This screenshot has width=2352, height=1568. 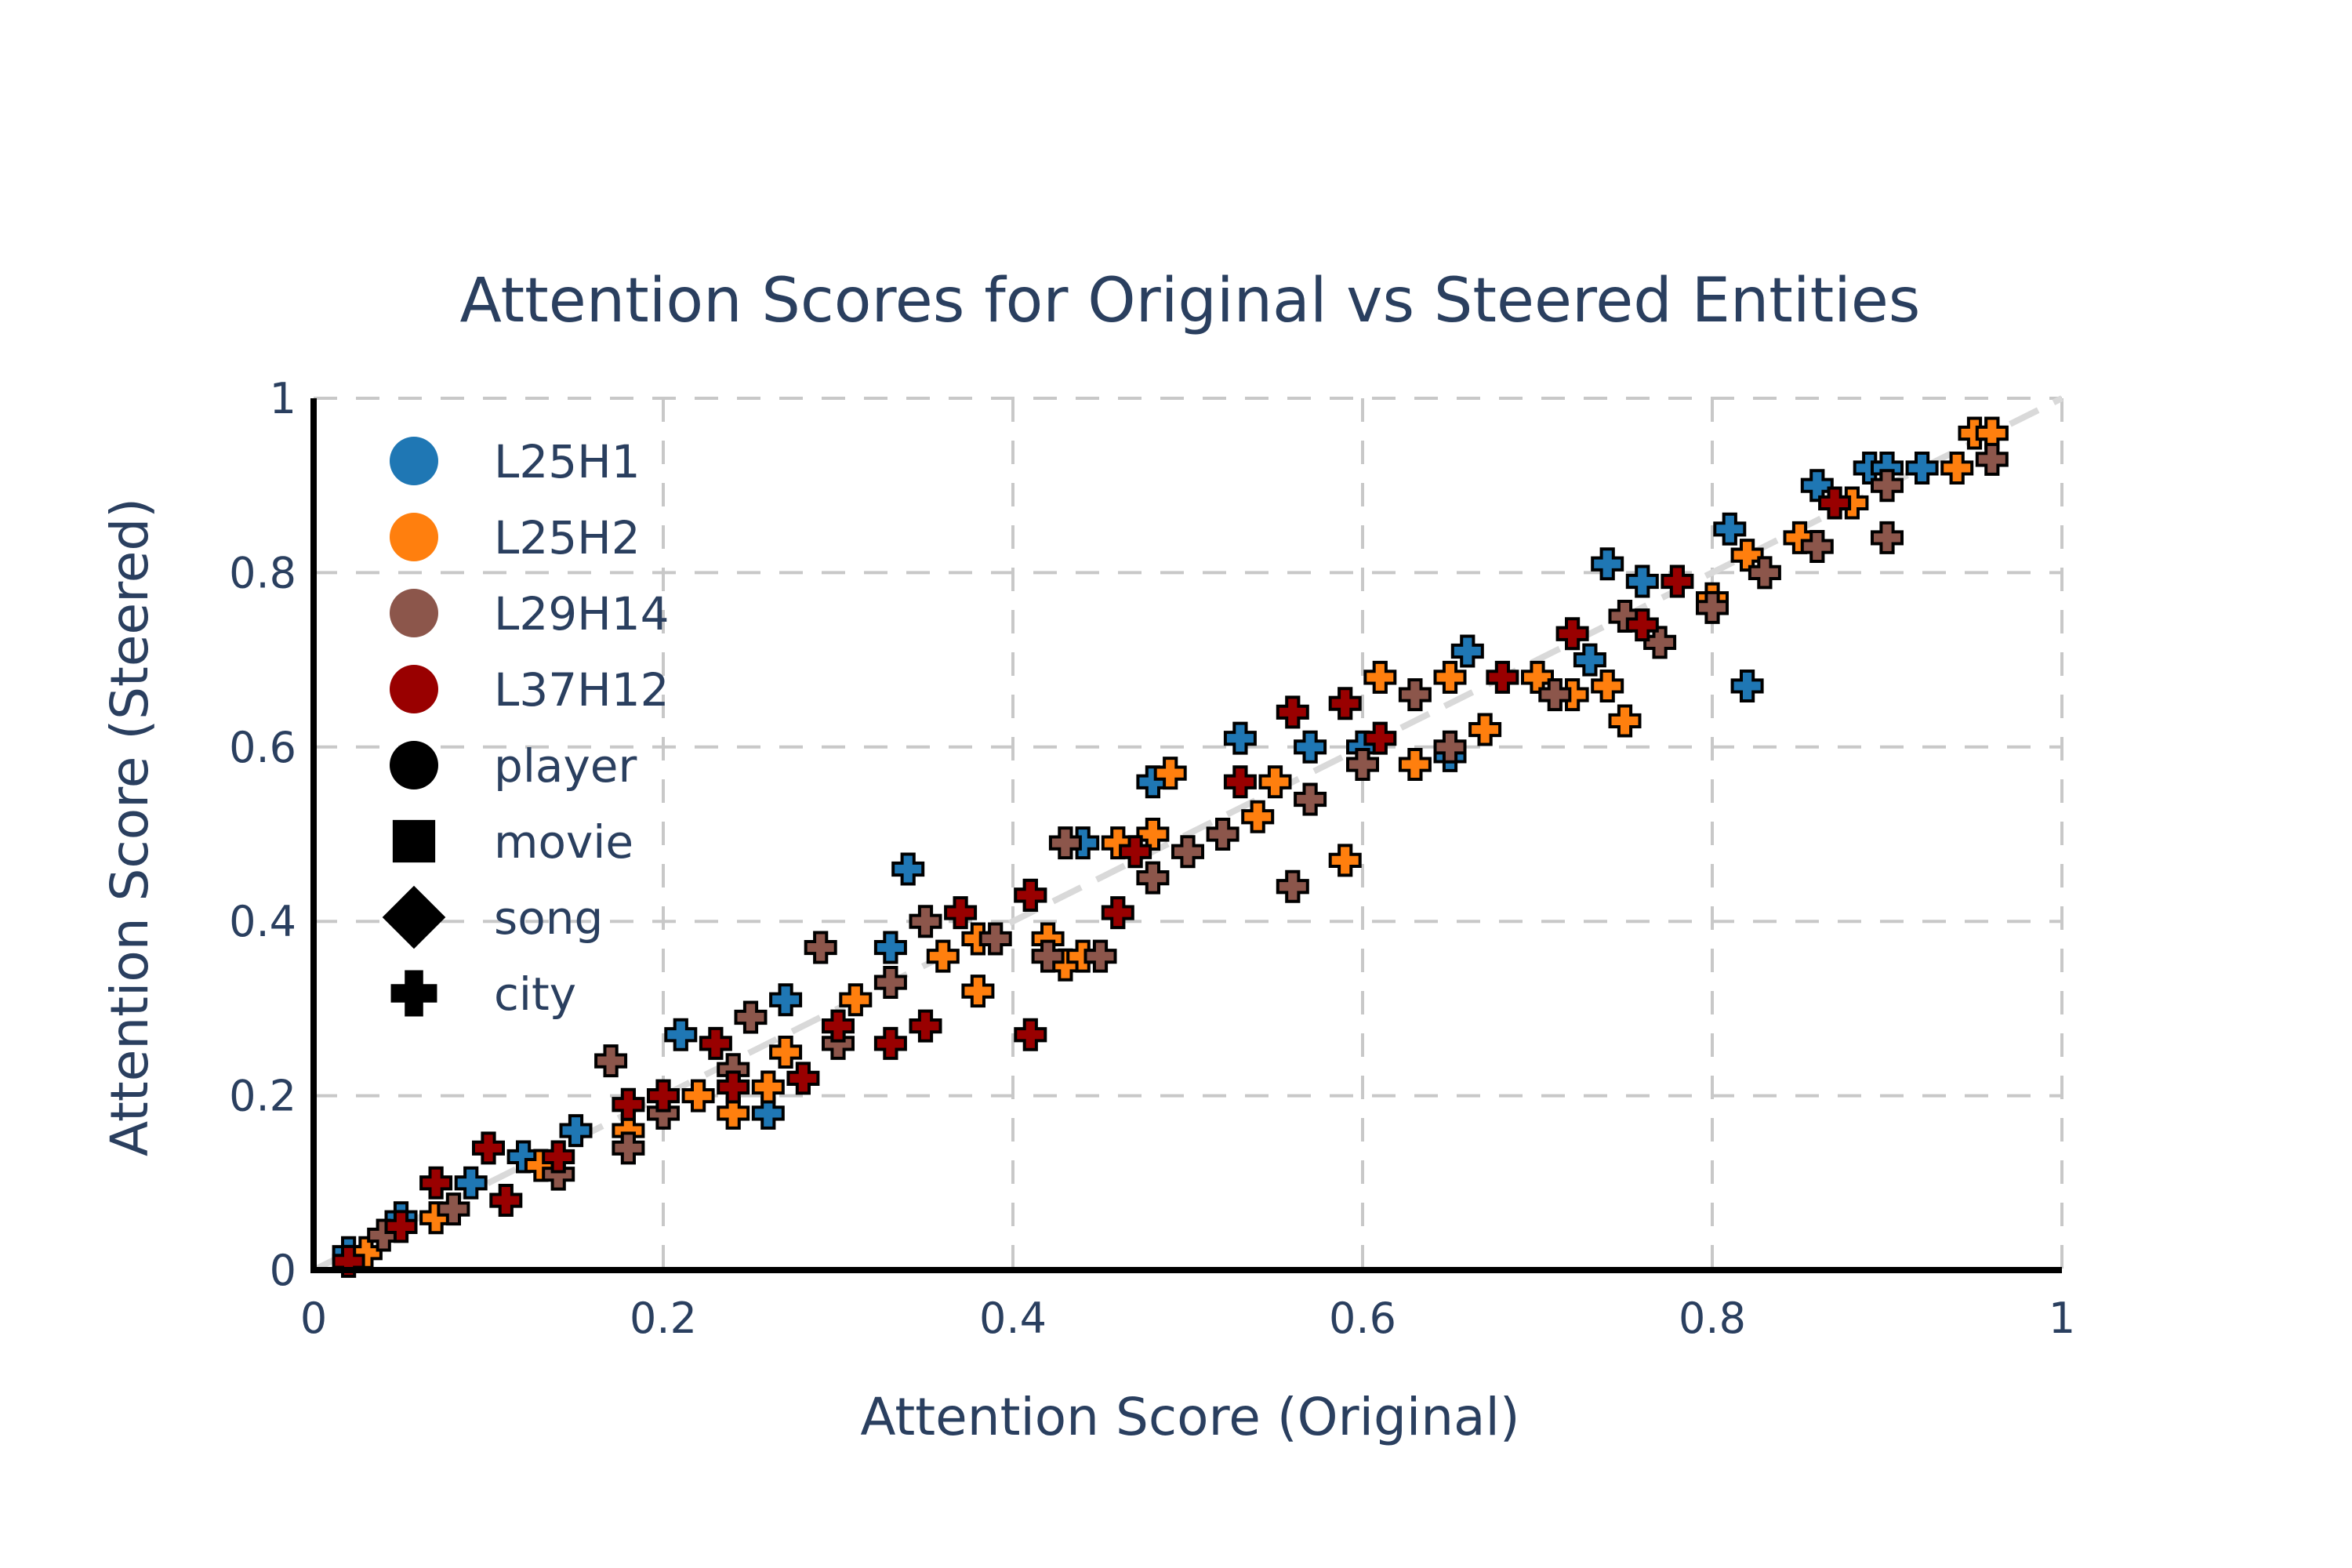 I want to click on y-tick-label-0: 0, so click(x=283, y=1270).